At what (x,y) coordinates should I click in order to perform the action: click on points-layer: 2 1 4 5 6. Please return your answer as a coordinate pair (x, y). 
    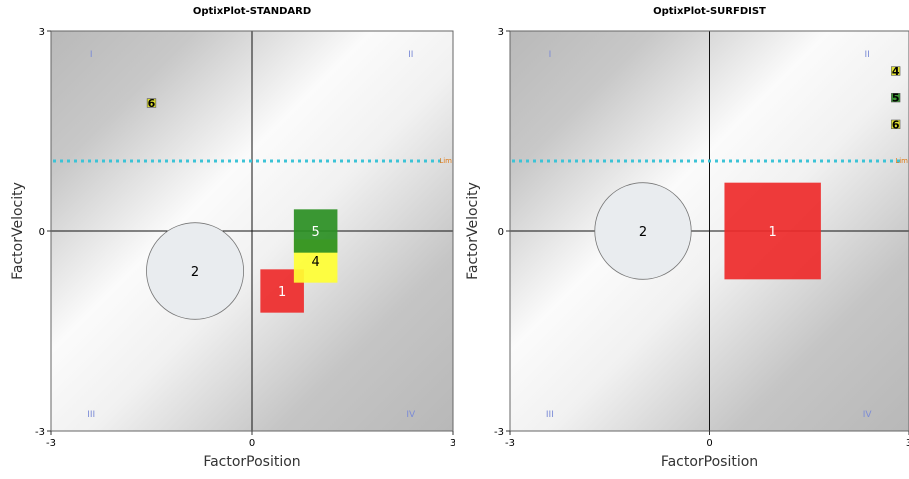
    Looking at the image, I should click on (242, 208).